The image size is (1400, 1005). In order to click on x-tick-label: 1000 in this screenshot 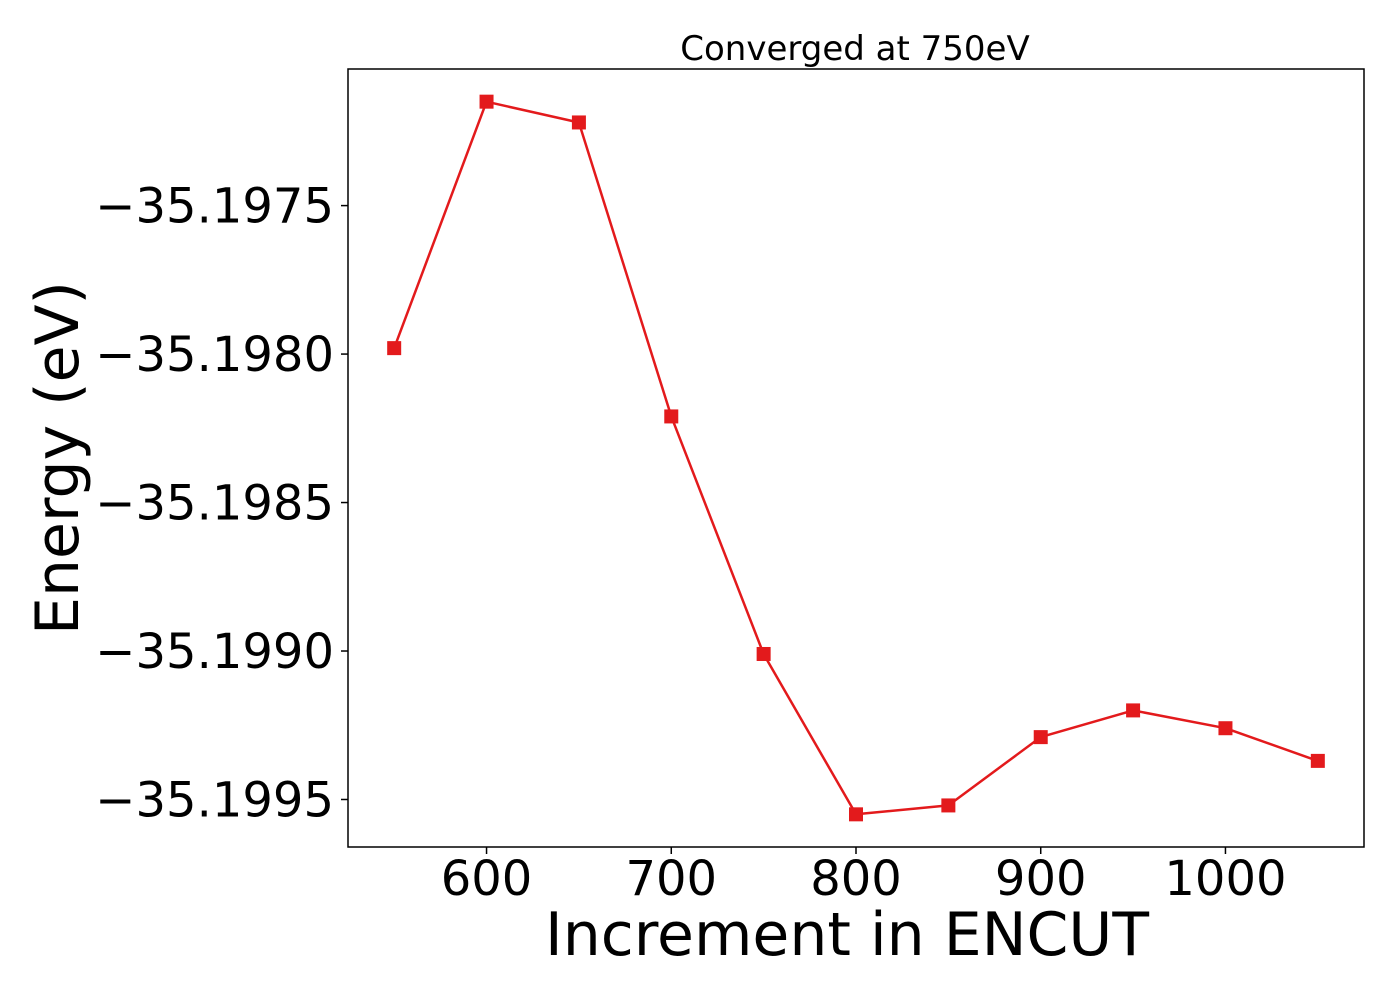, I will do `click(1225, 879)`.